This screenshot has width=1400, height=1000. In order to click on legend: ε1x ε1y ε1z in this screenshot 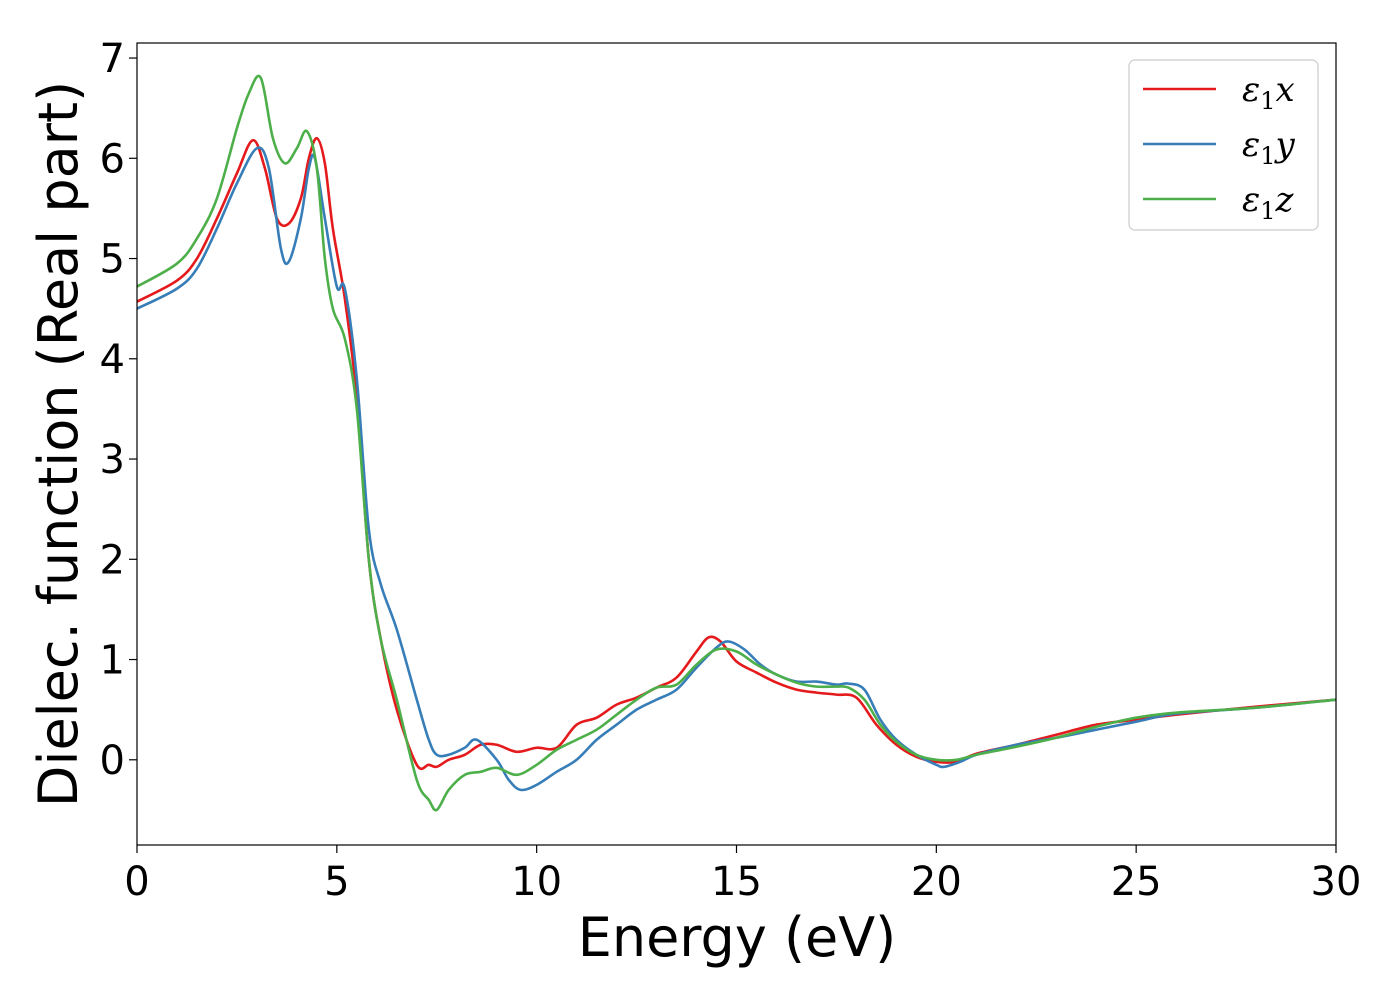, I will do `click(1223, 145)`.